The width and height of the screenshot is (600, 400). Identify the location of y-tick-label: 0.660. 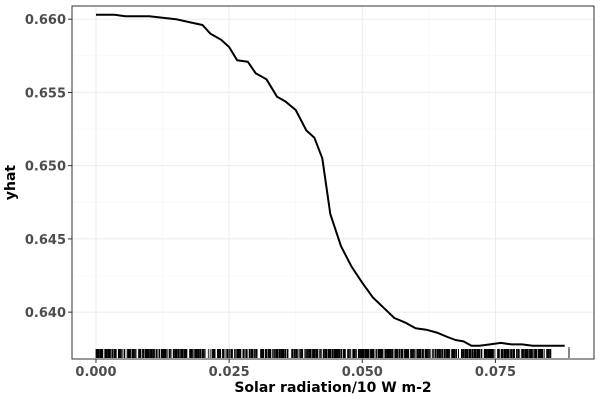
(45, 20).